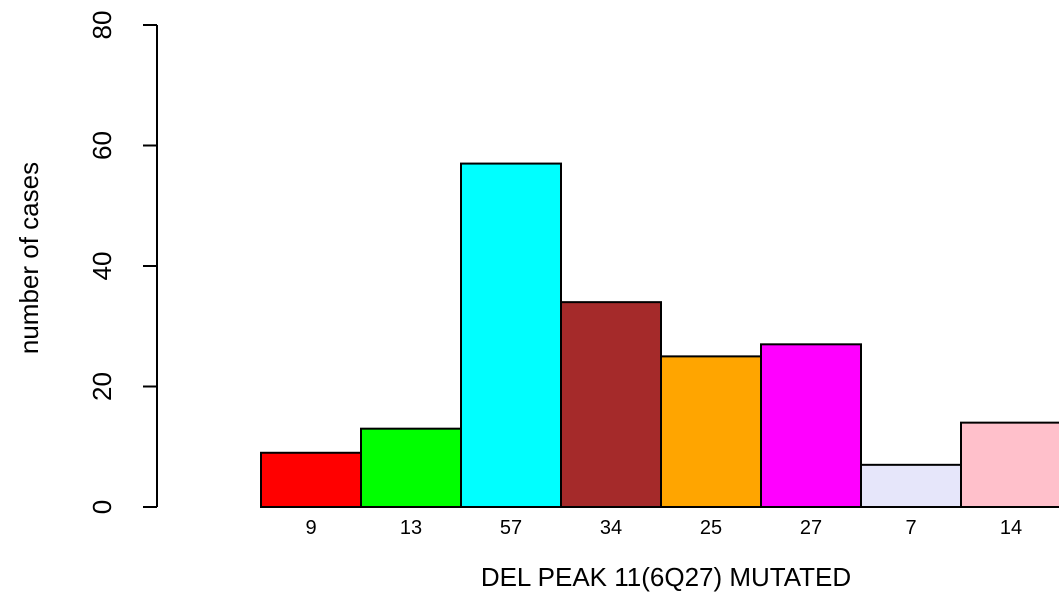 The width and height of the screenshot is (1059, 592). Describe the element at coordinates (310, 528) in the screenshot. I see `x-tick-label: 9` at that location.